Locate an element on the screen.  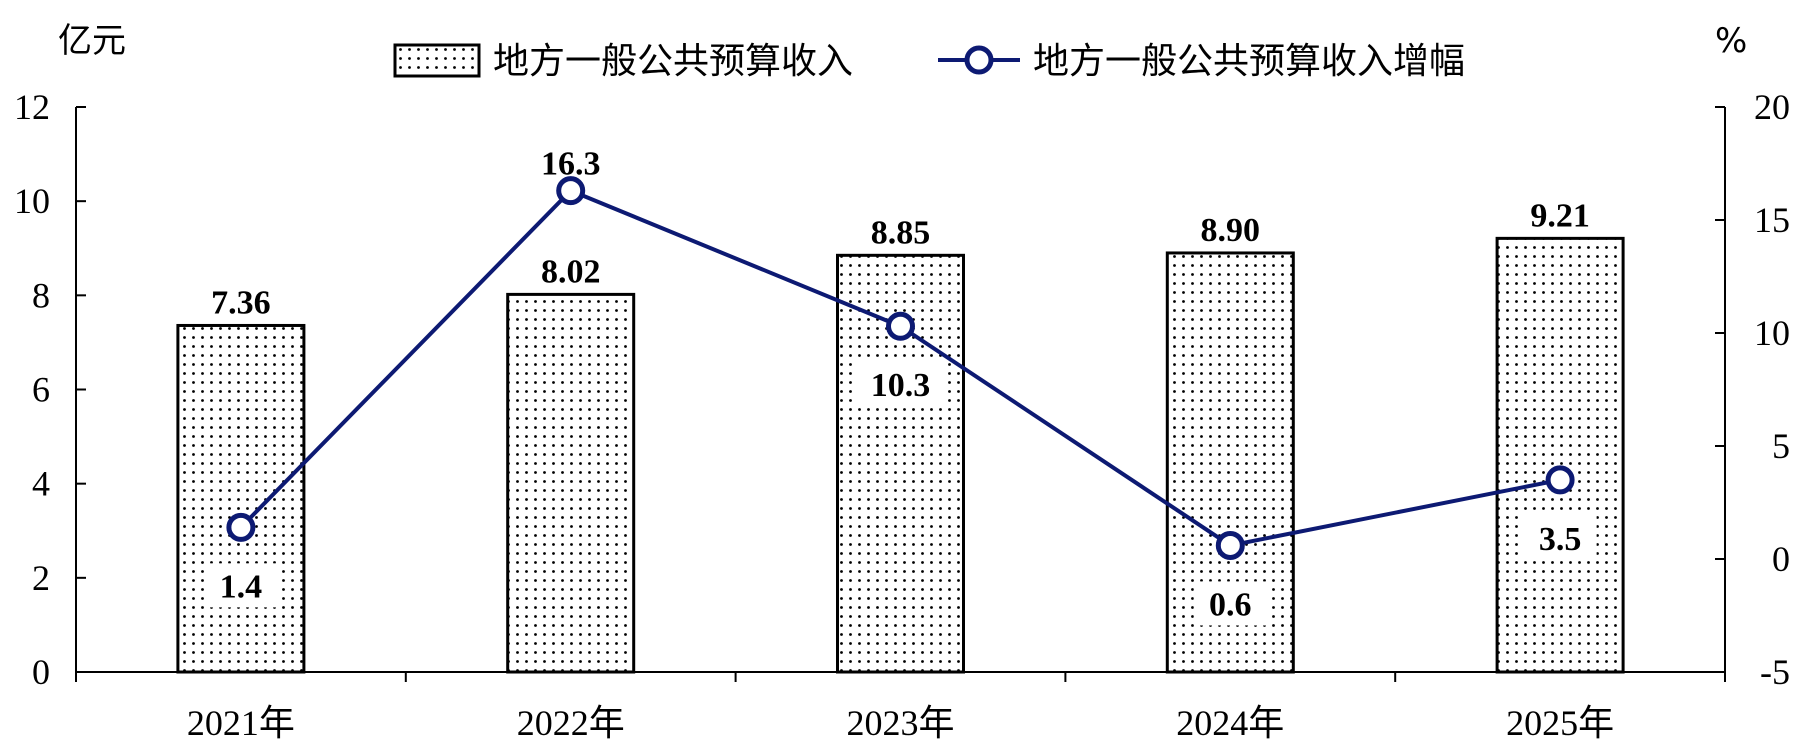
left-tick-label: 12 is located at coordinates (32, 107).